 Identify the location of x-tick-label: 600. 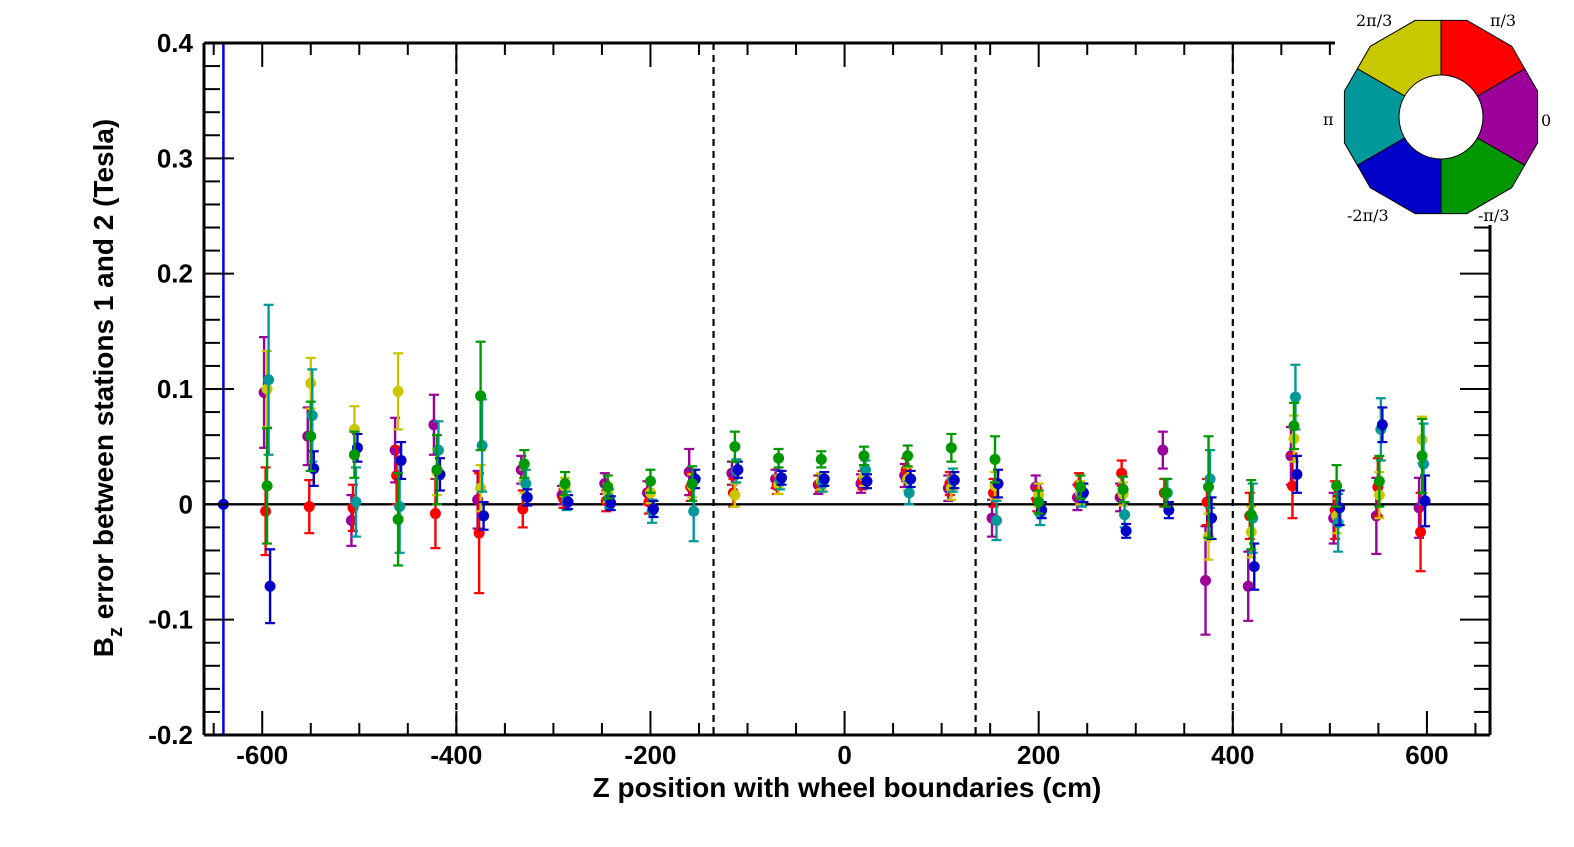
(1426, 755).